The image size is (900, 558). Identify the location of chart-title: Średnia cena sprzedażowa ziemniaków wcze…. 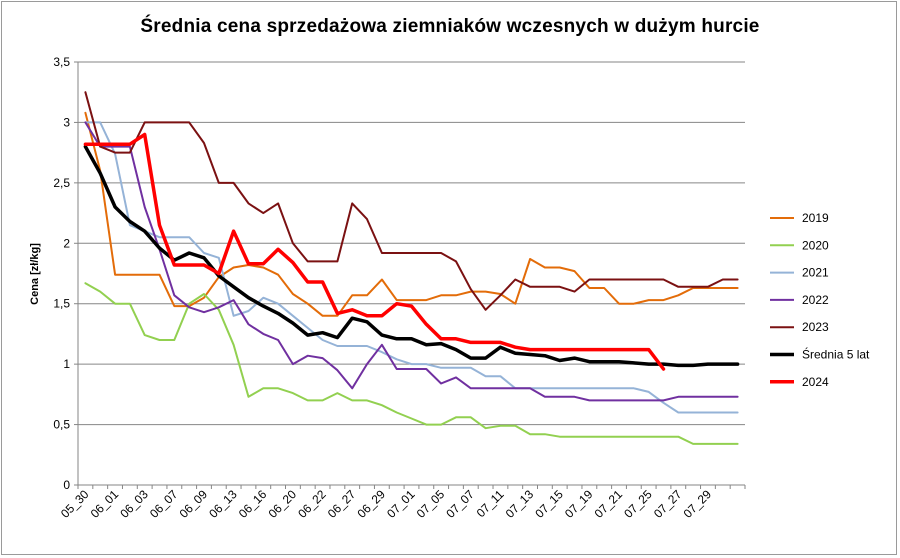
(450, 26).